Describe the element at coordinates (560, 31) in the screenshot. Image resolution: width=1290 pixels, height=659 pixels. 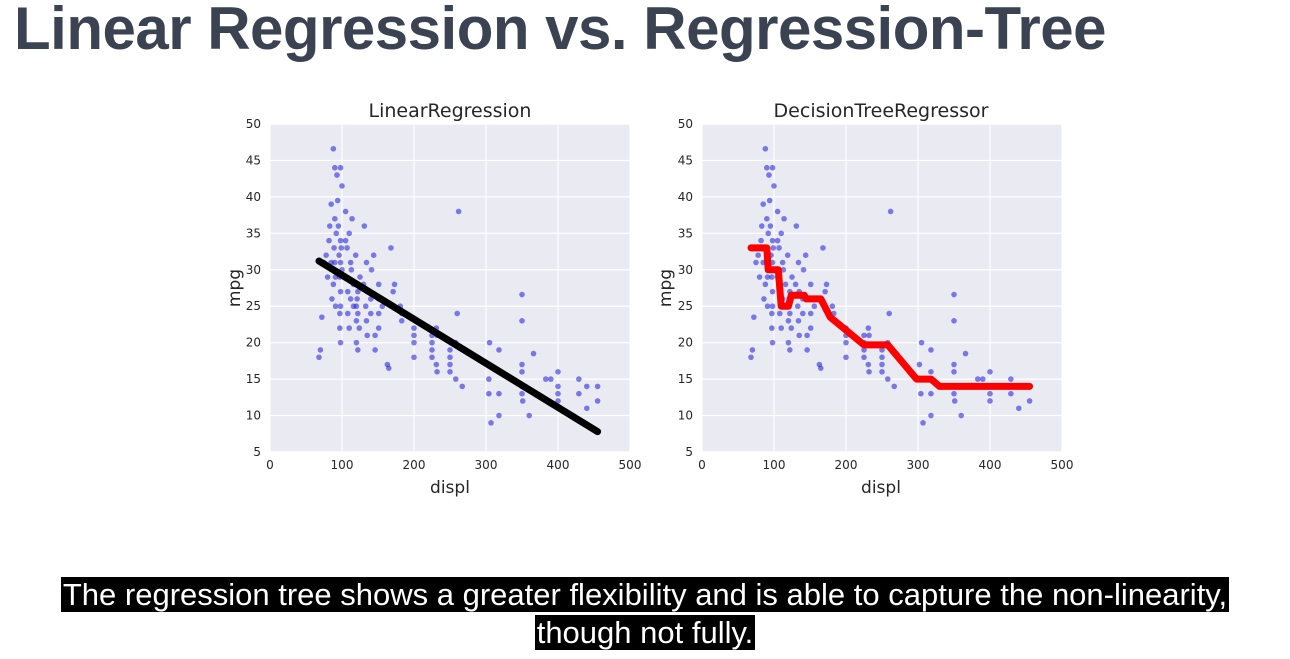
I see `slide-title: Linear Regression vs. Regression-Tree` at that location.